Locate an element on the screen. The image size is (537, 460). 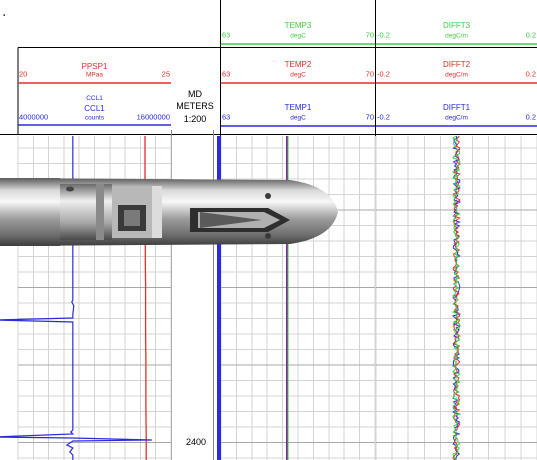
curve-name: TEMP2 is located at coordinates (298, 64).